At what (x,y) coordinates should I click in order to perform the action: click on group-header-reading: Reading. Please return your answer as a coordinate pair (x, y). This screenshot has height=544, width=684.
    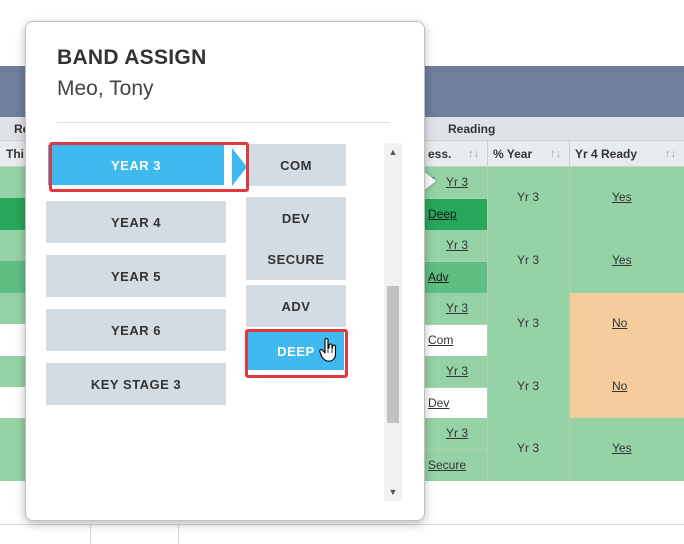
    Looking at the image, I should click on (472, 129).